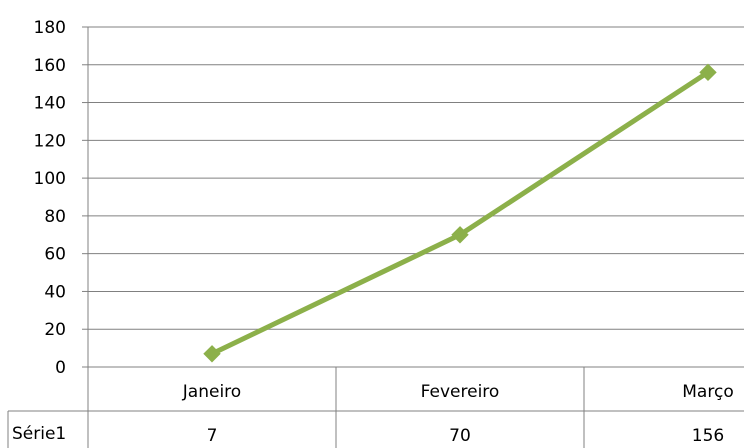  I want to click on y-tick-label-0: 0, so click(60, 368).